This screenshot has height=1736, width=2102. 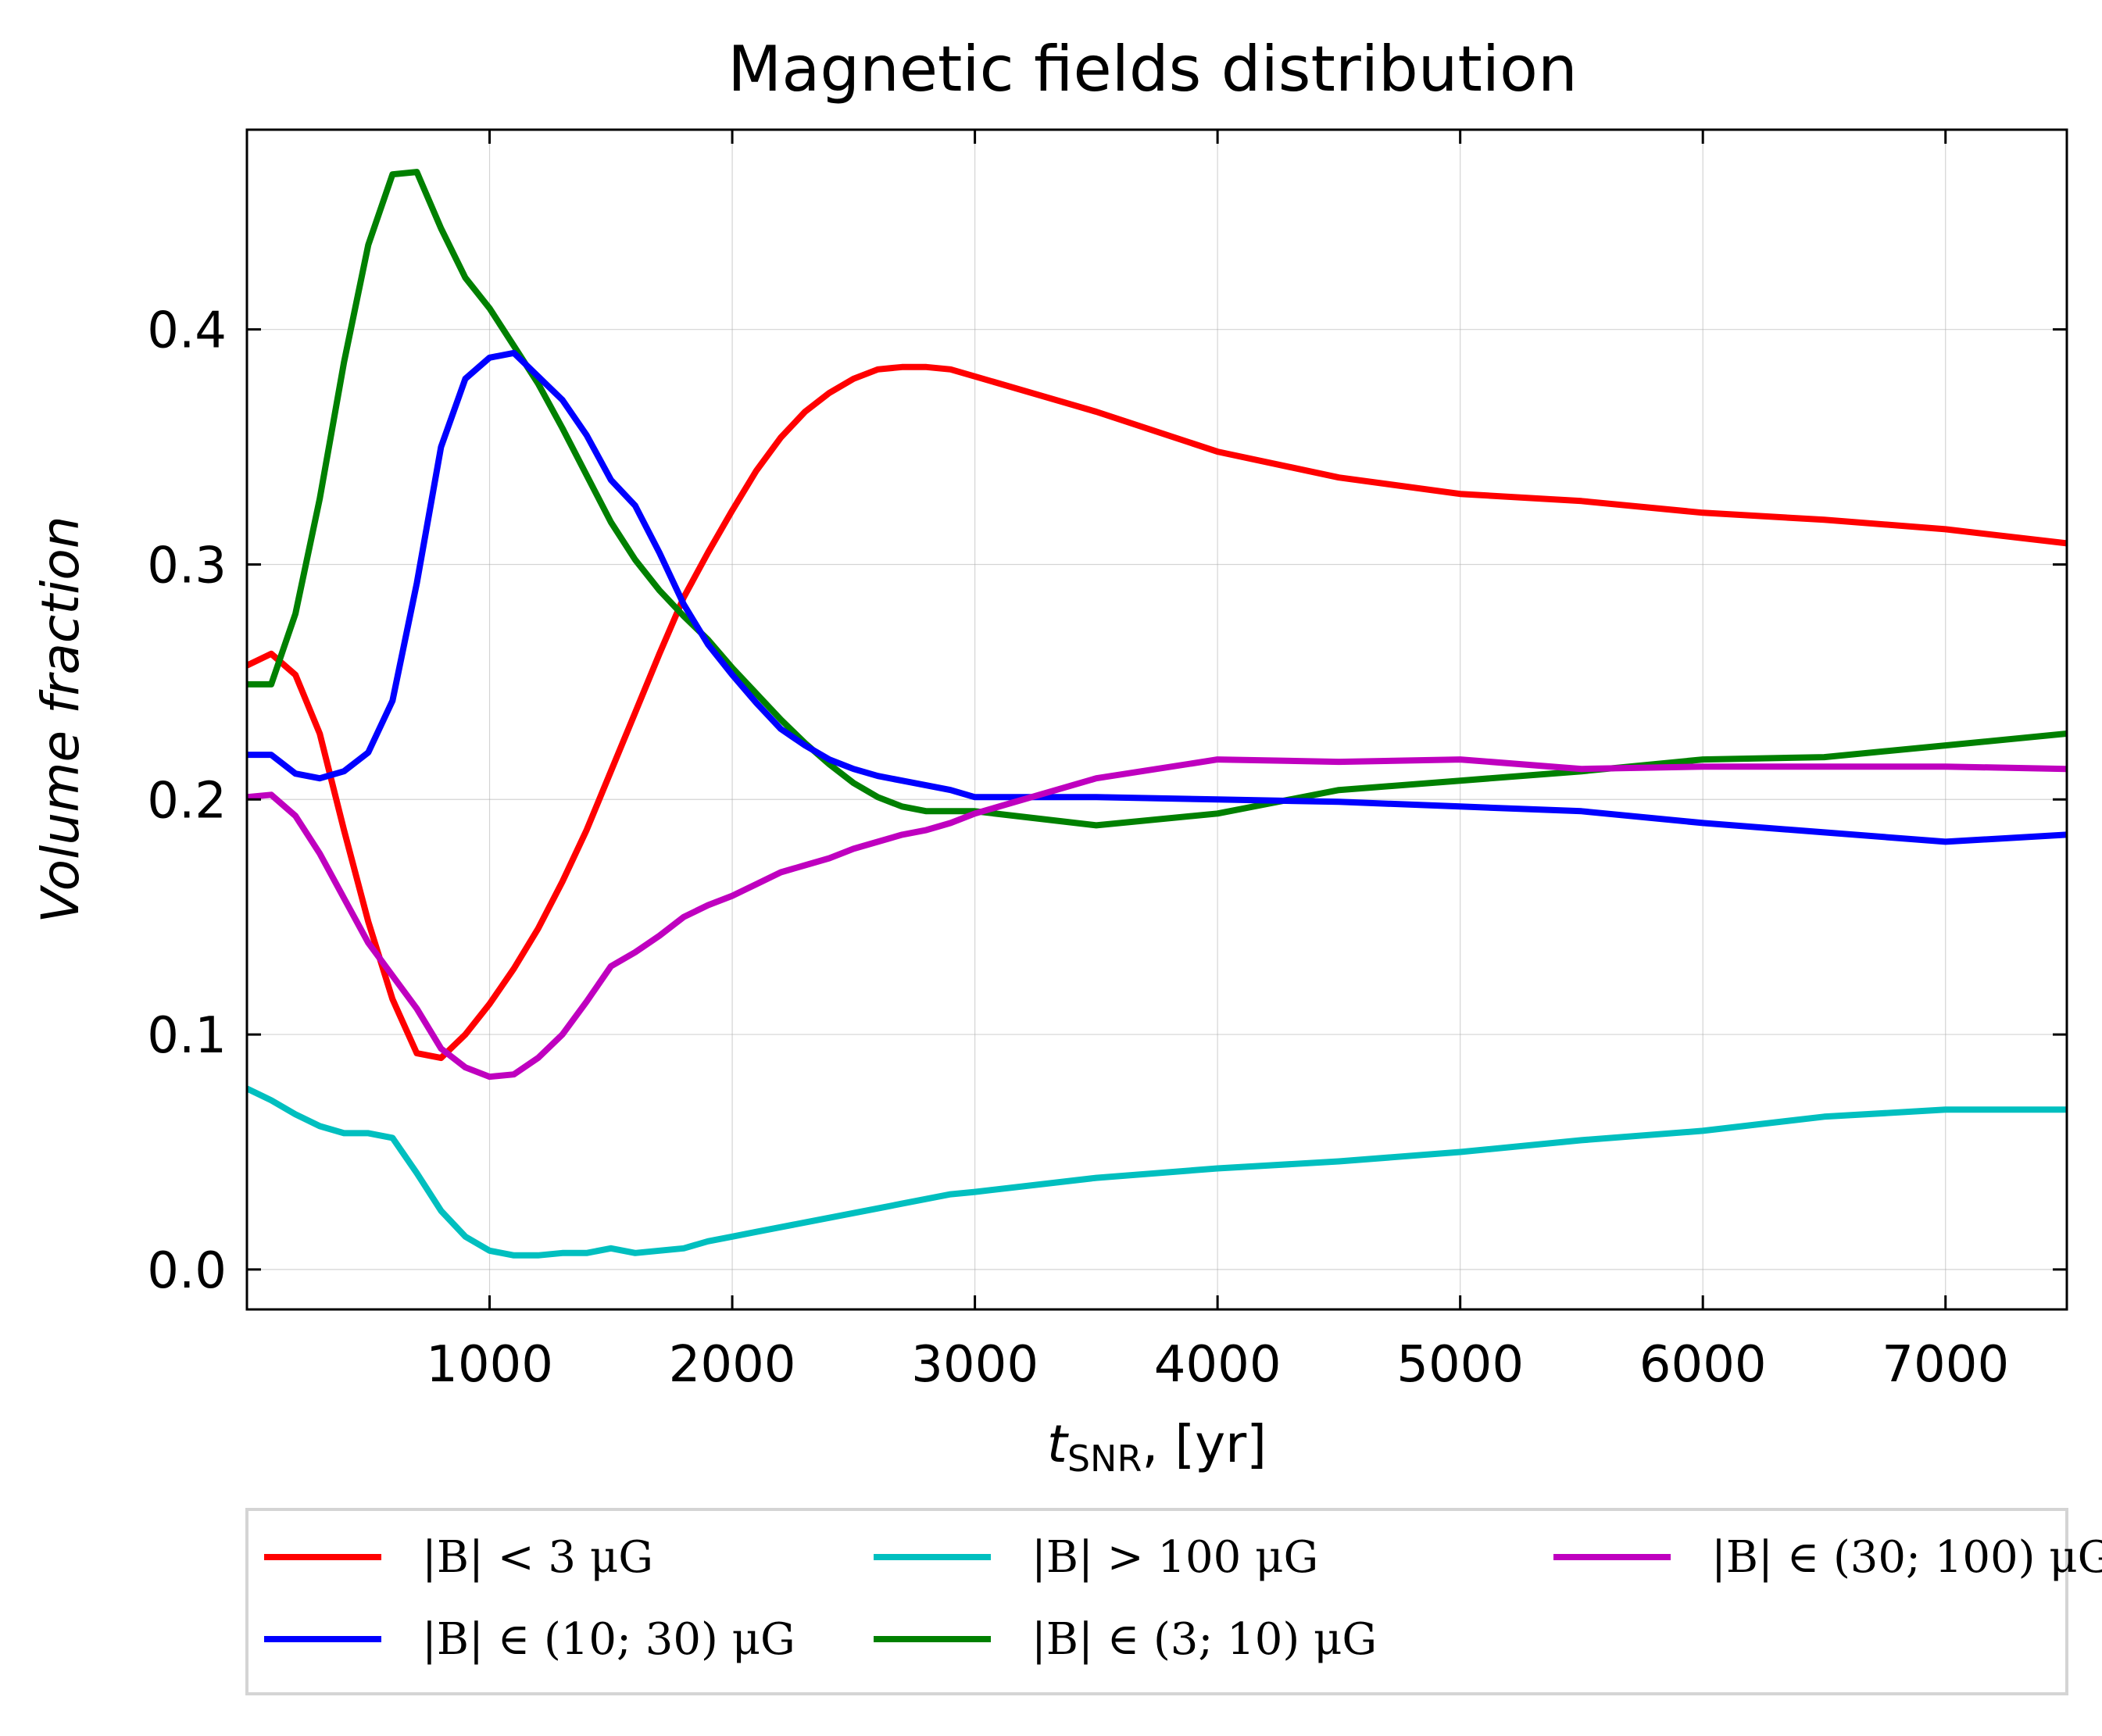 What do you see at coordinates (608, 1639) in the screenshot?
I see `legend-label: |B| ∈ (10; 30) μG` at bounding box center [608, 1639].